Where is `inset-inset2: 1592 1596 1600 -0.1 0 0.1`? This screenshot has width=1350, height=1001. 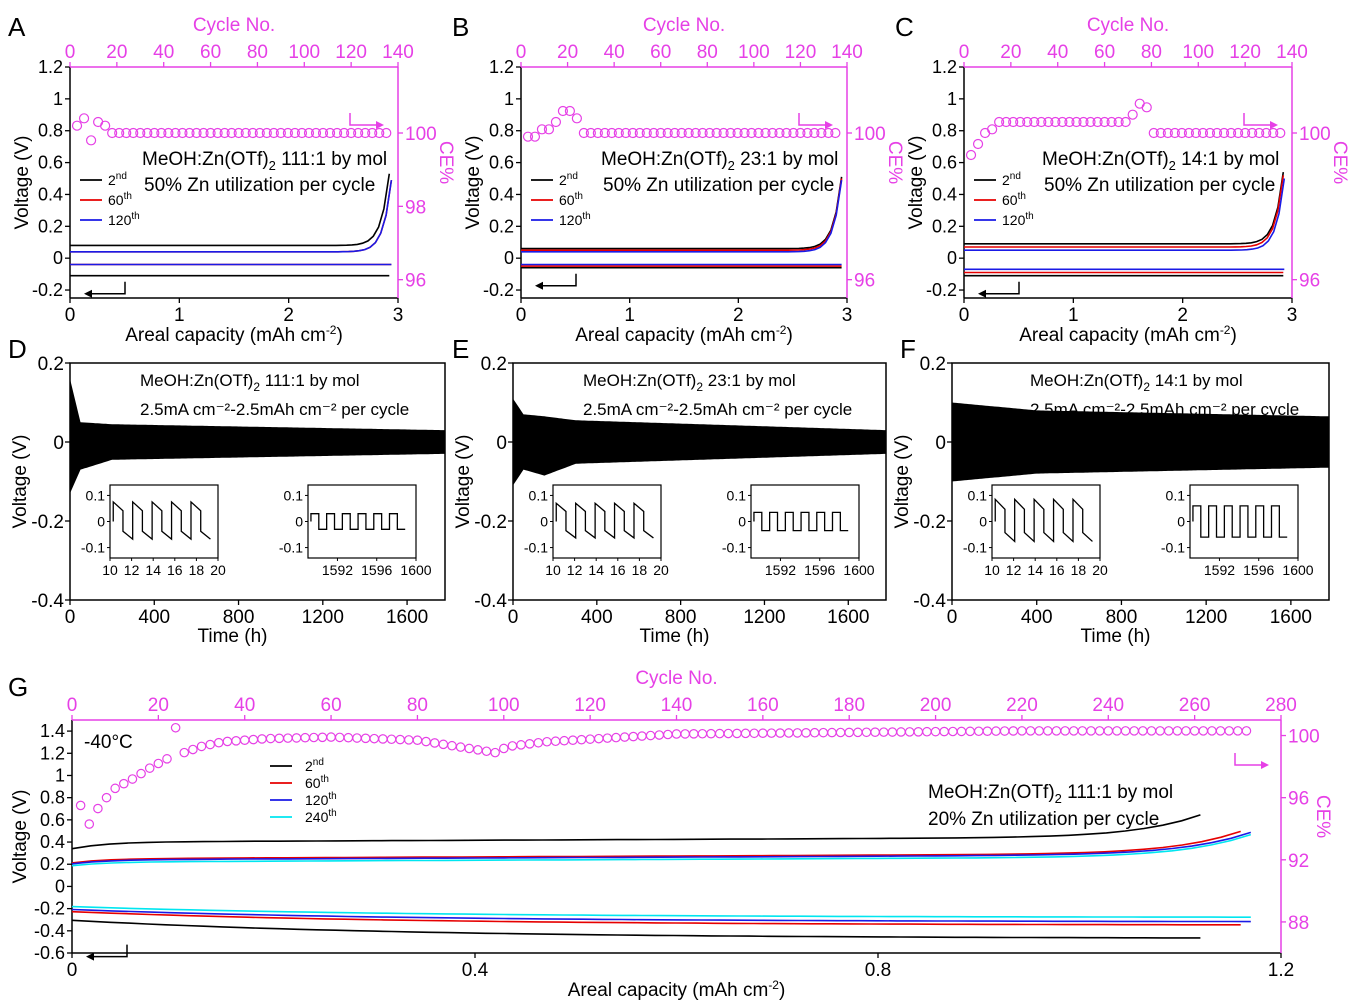 inset-inset2: 1592 1596 1600 -0.1 0 0.1 is located at coordinates (1237, 531).